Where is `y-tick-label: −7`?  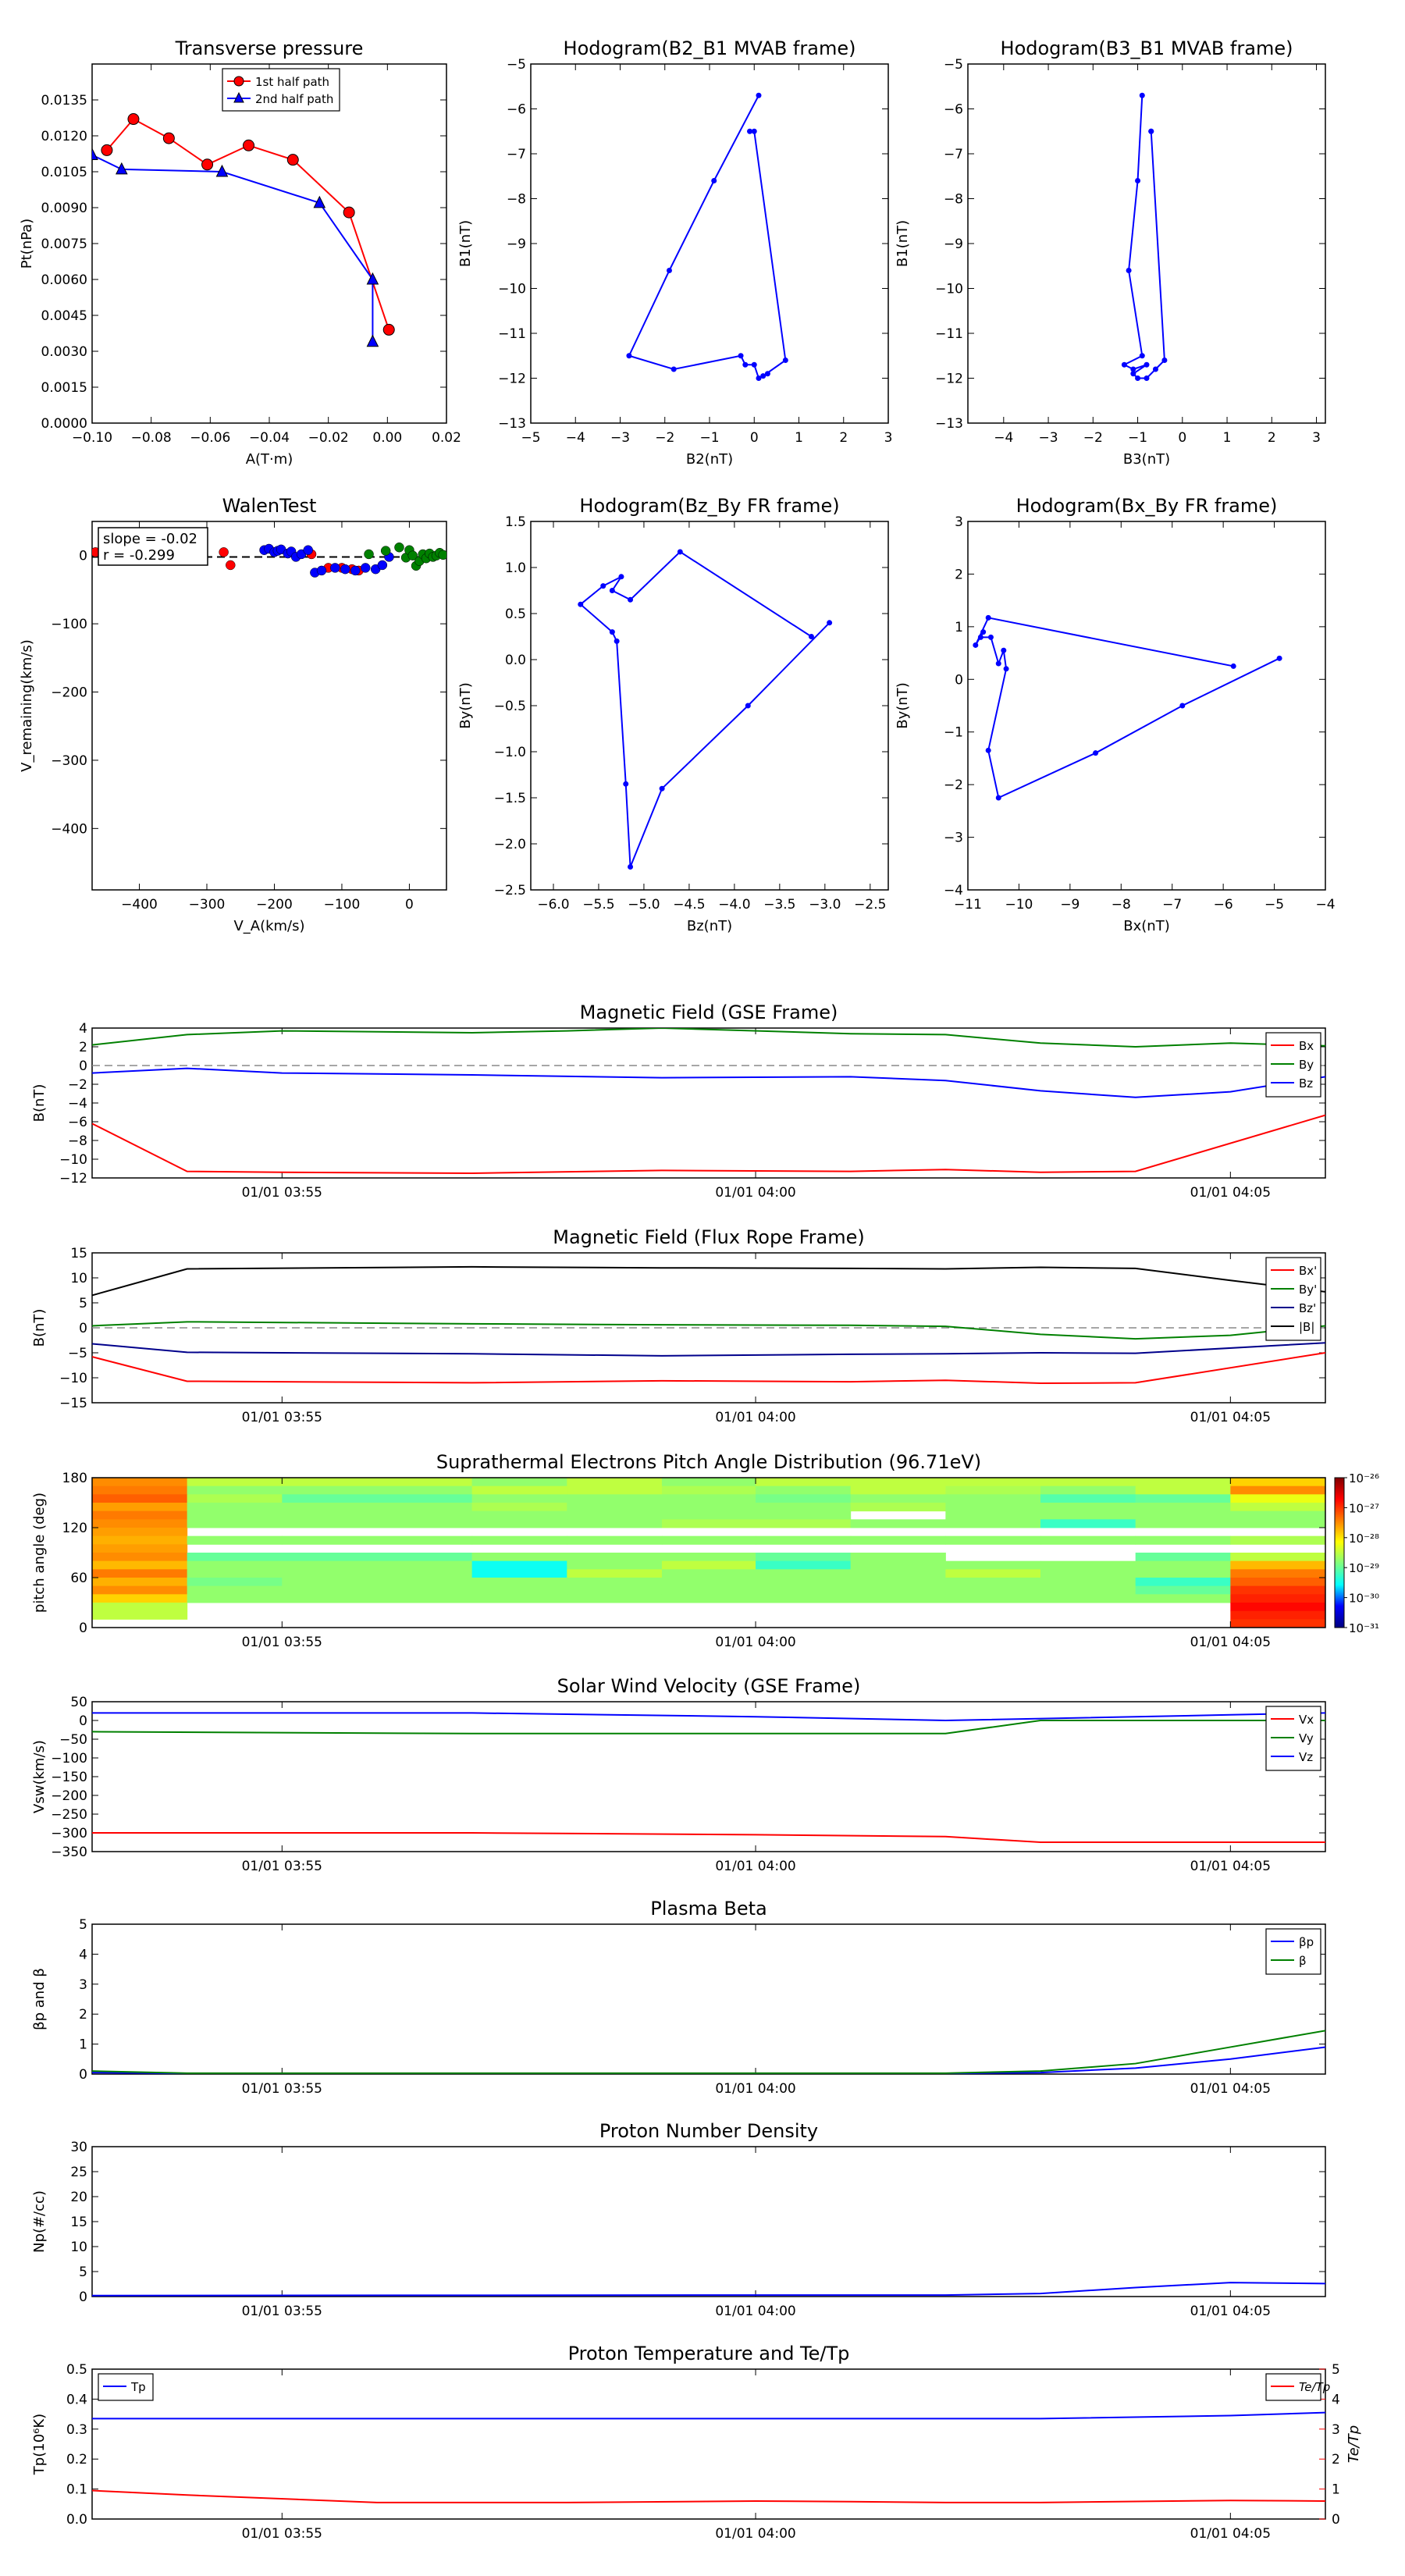
y-tick-label: −7 is located at coordinates (954, 154).